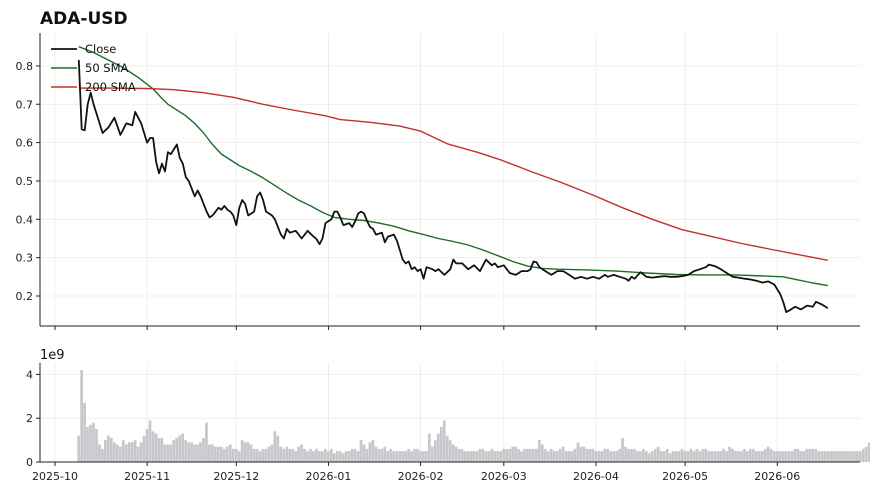  I want to click on chart-title: ADA-USD, so click(84, 19).